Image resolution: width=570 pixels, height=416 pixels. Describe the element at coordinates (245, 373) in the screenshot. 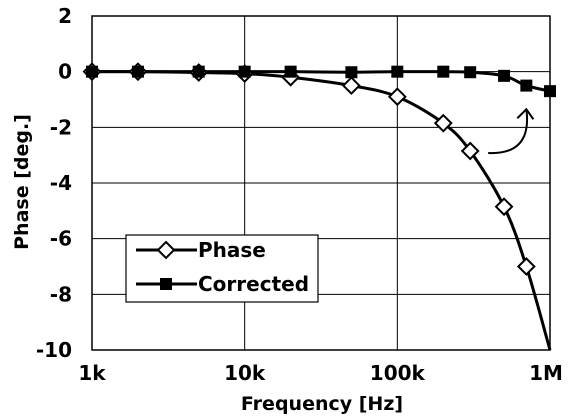

I see `x-tick-label: 10k` at that location.